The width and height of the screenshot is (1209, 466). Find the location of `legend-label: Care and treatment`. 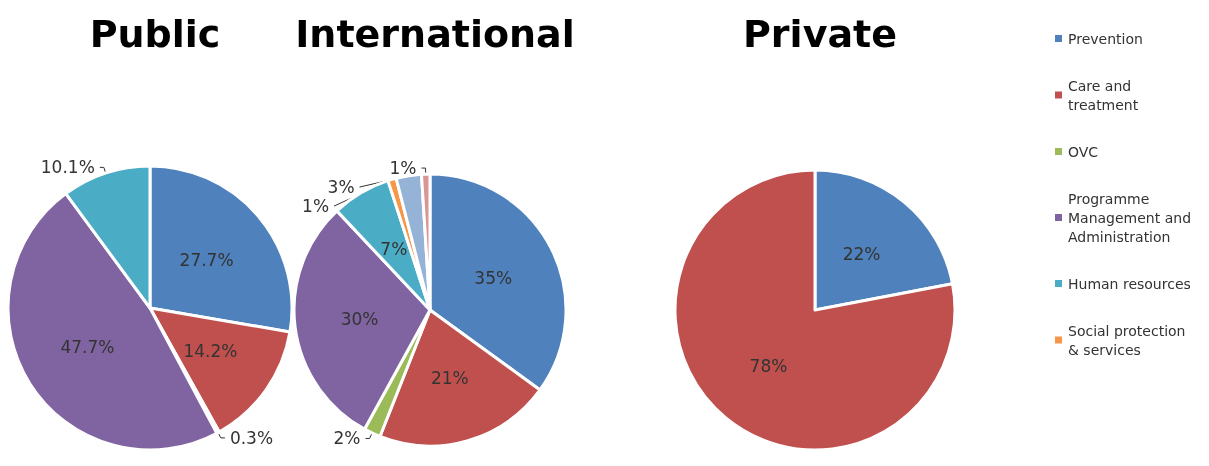

legend-label: Care and treatment is located at coordinates (1103, 95).